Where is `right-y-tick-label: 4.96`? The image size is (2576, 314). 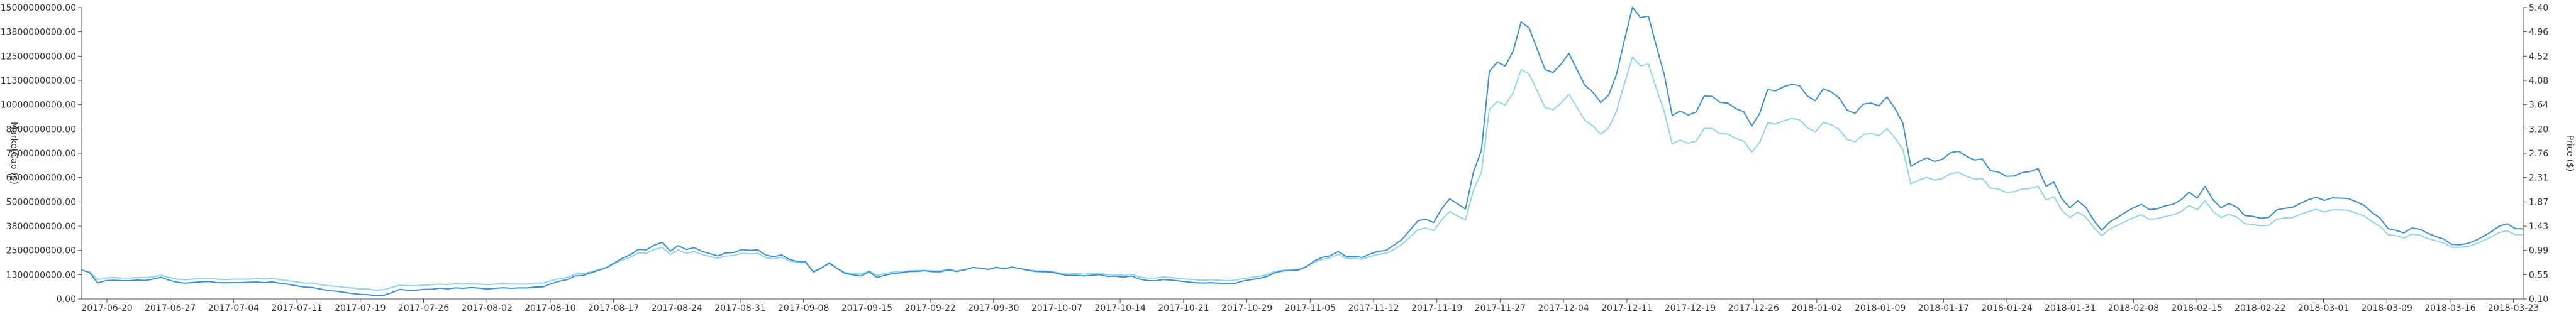
right-y-tick-label: 4.96 is located at coordinates (2538, 33).